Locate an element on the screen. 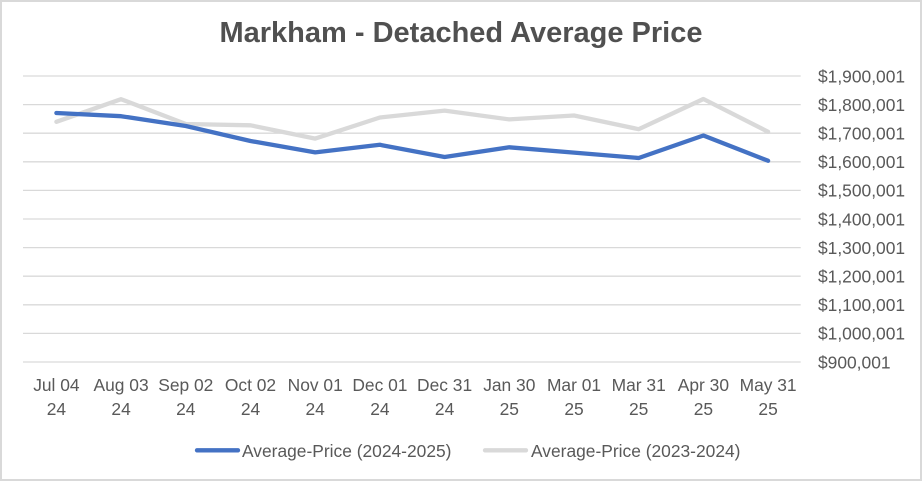 This screenshot has height=486, width=922. svg-text: $1,000,001 is located at coordinates (861, 334).